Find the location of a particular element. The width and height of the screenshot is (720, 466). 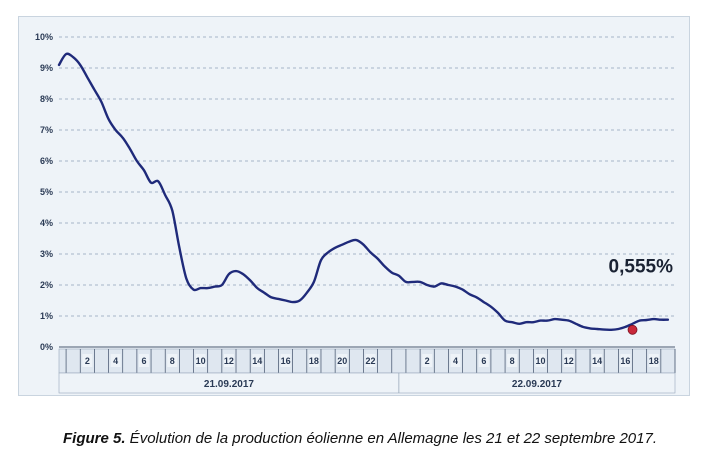

x-tick-label: 20 is located at coordinates (342, 361).